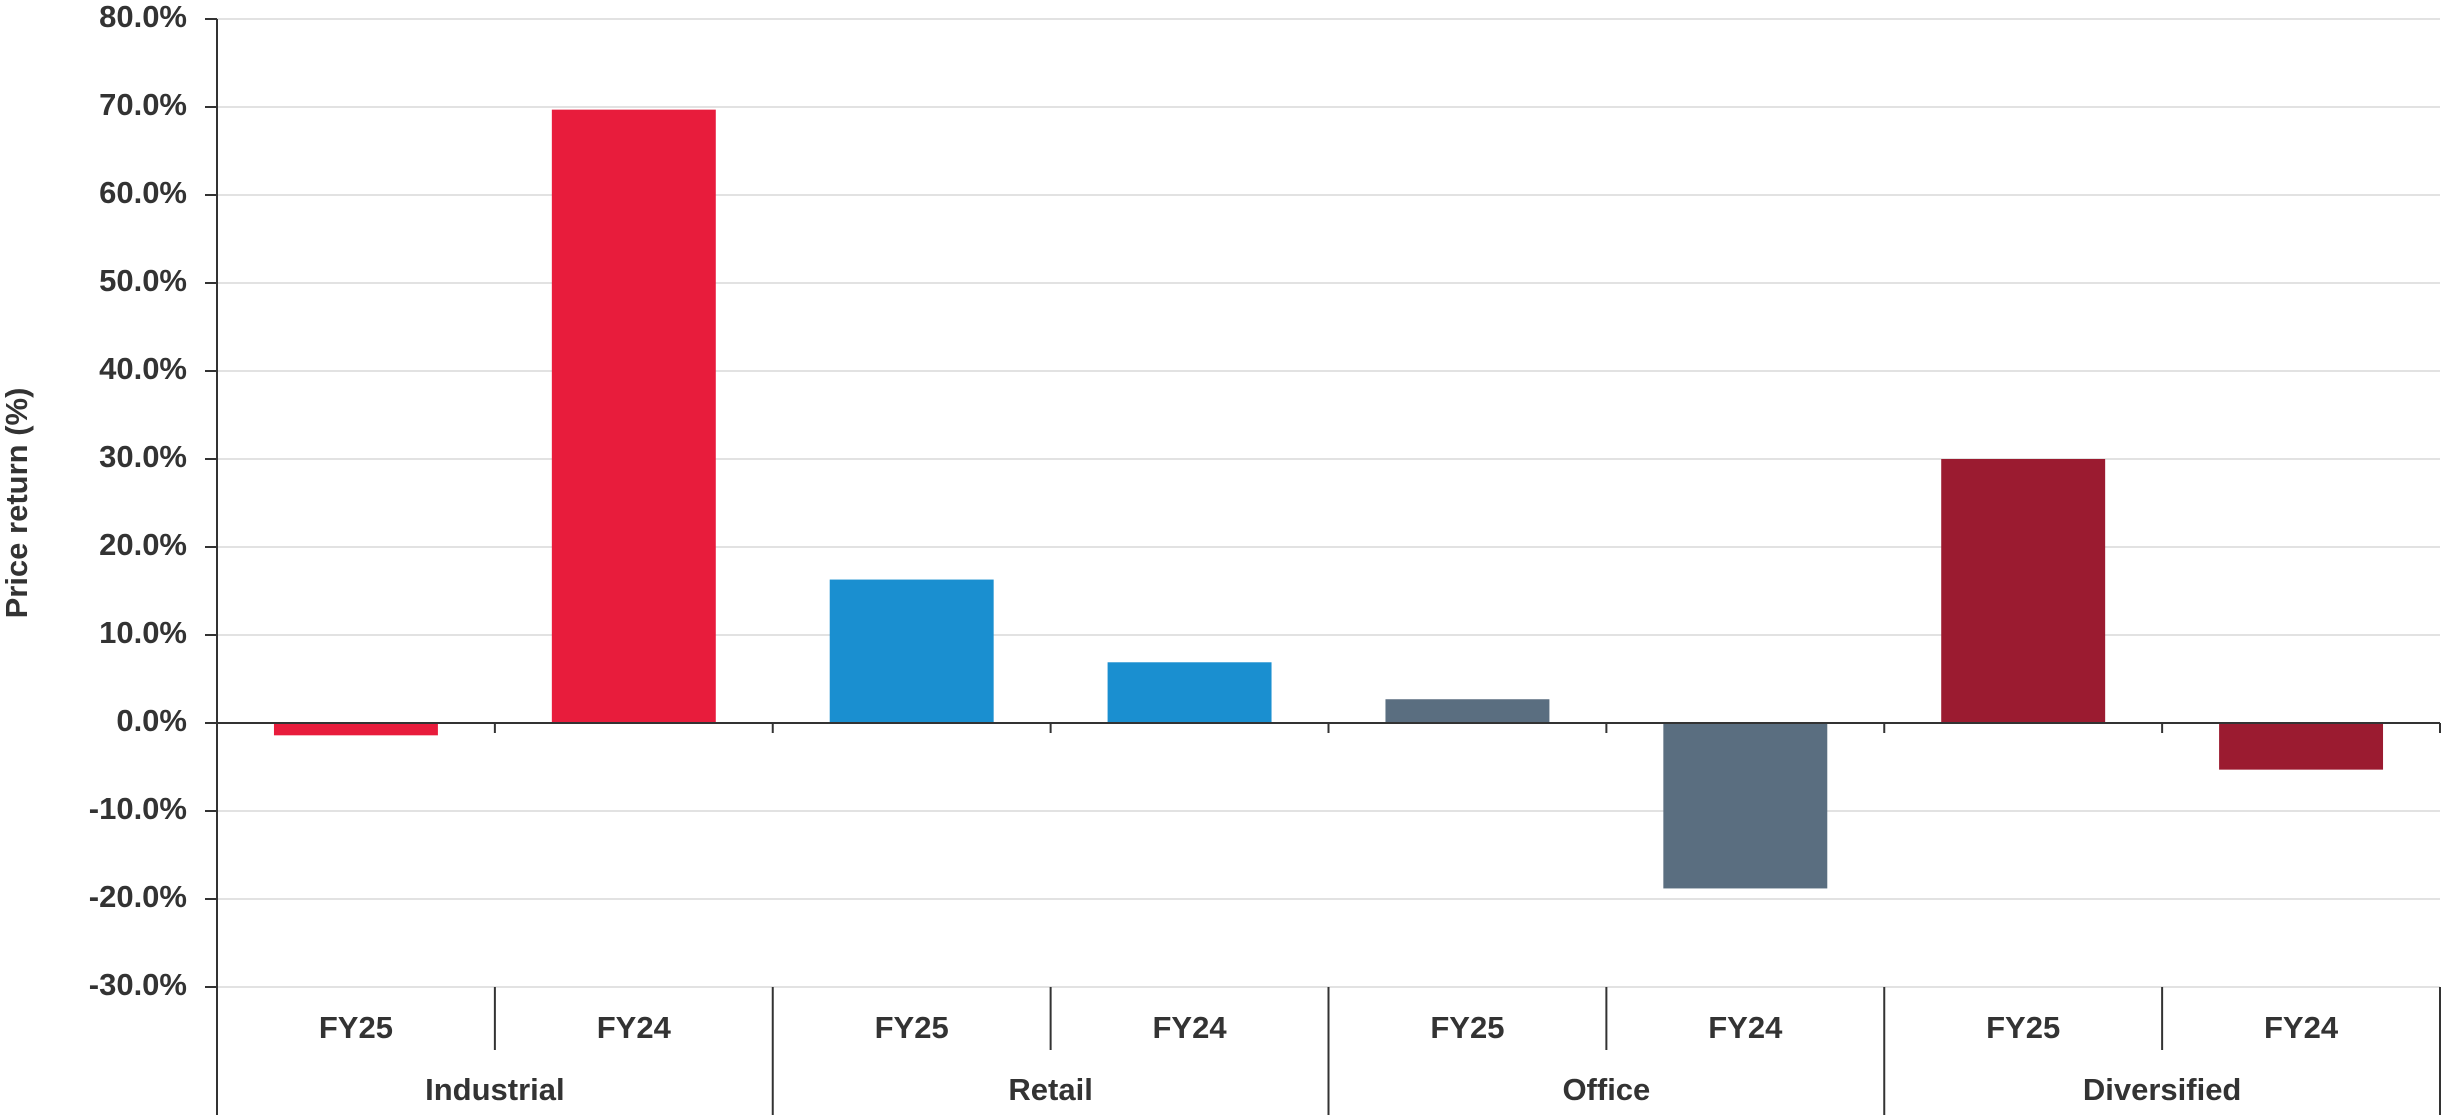 Image resolution: width=2445 pixels, height=1118 pixels. Describe the element at coordinates (17, 503) in the screenshot. I see `y-axis-label: Price return (%)` at that location.